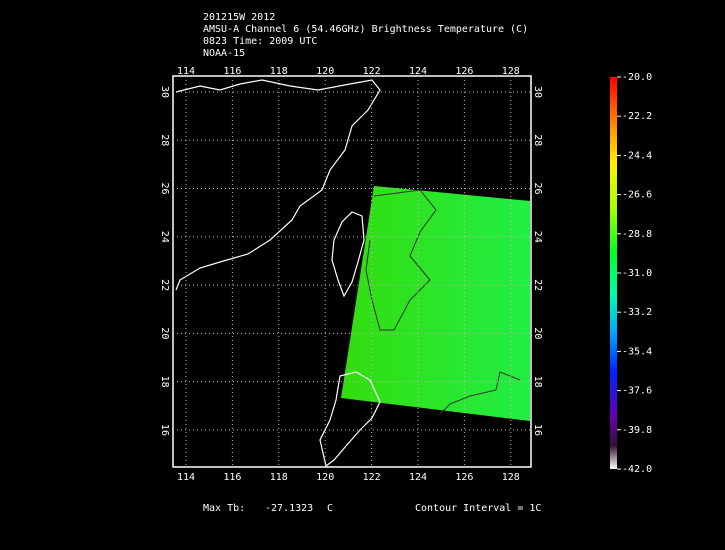  What do you see at coordinates (348, 254) in the screenshot?
I see `taiwan` at bounding box center [348, 254].